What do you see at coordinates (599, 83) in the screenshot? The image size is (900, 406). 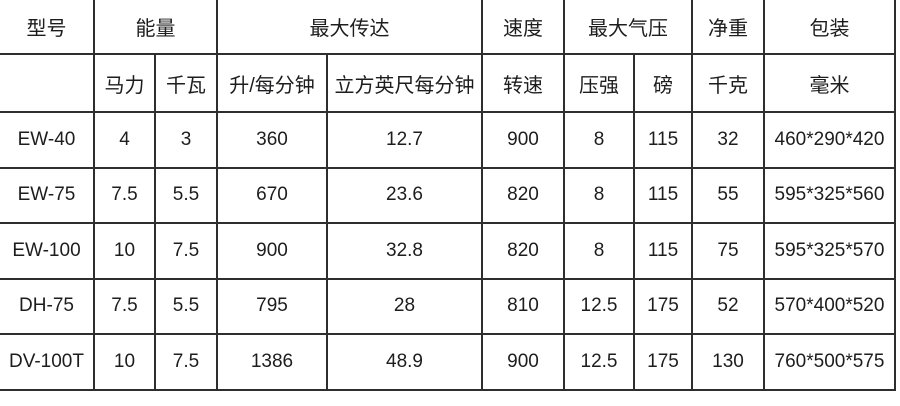 I see `unit-cell-bar: 压强` at bounding box center [599, 83].